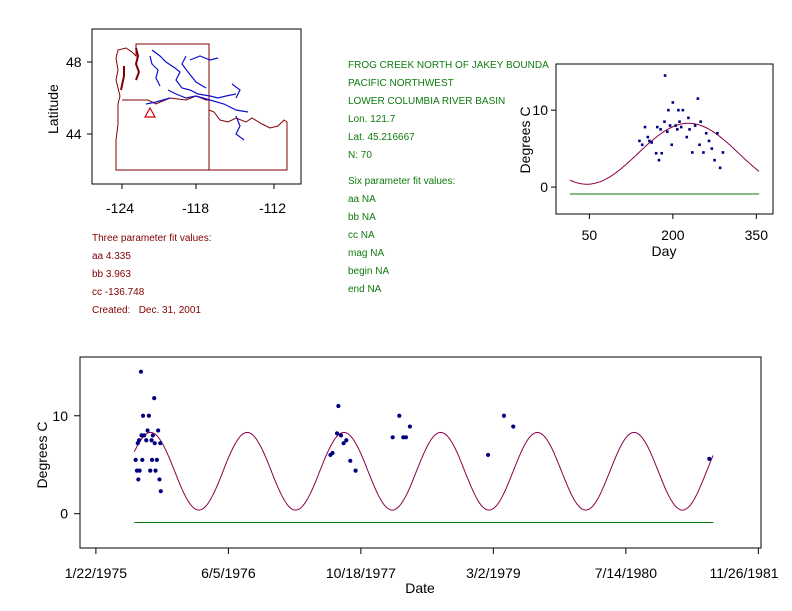 The image size is (792, 611). What do you see at coordinates (42, 455) in the screenshot?
I see `timeseries-ylabel: Degrees C` at bounding box center [42, 455].